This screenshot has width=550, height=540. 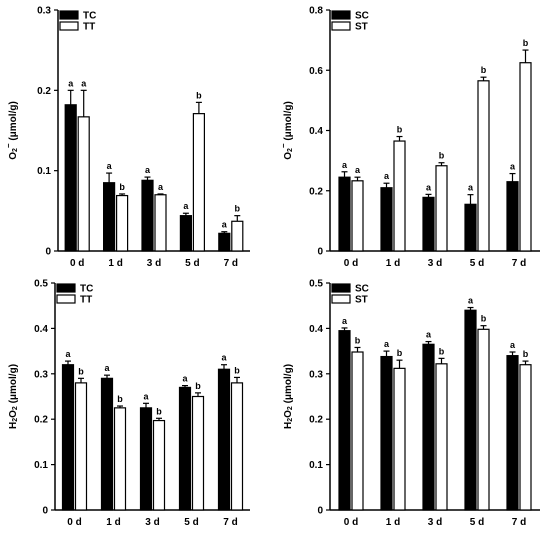 What do you see at coordinates (86, 300) in the screenshot?
I see `legend-label-tt: TT` at bounding box center [86, 300].